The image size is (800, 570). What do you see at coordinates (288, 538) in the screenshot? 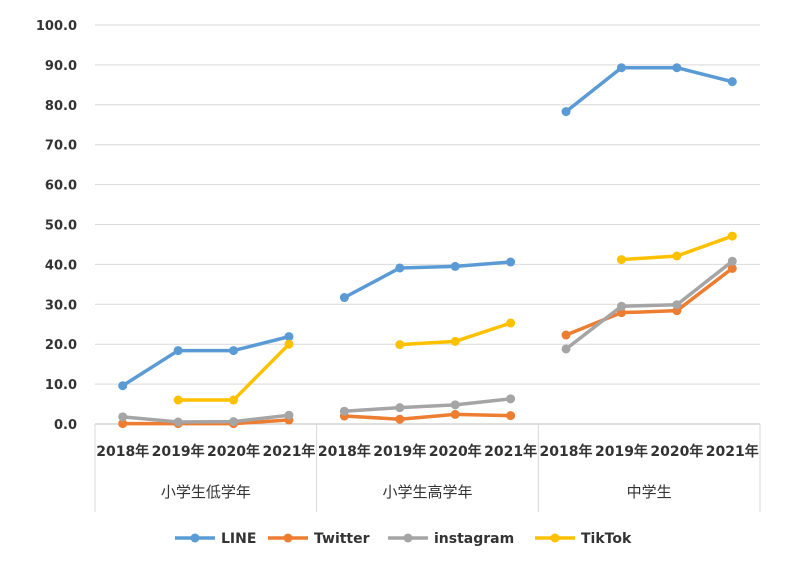
I see `legend-marker-twitter` at bounding box center [288, 538].